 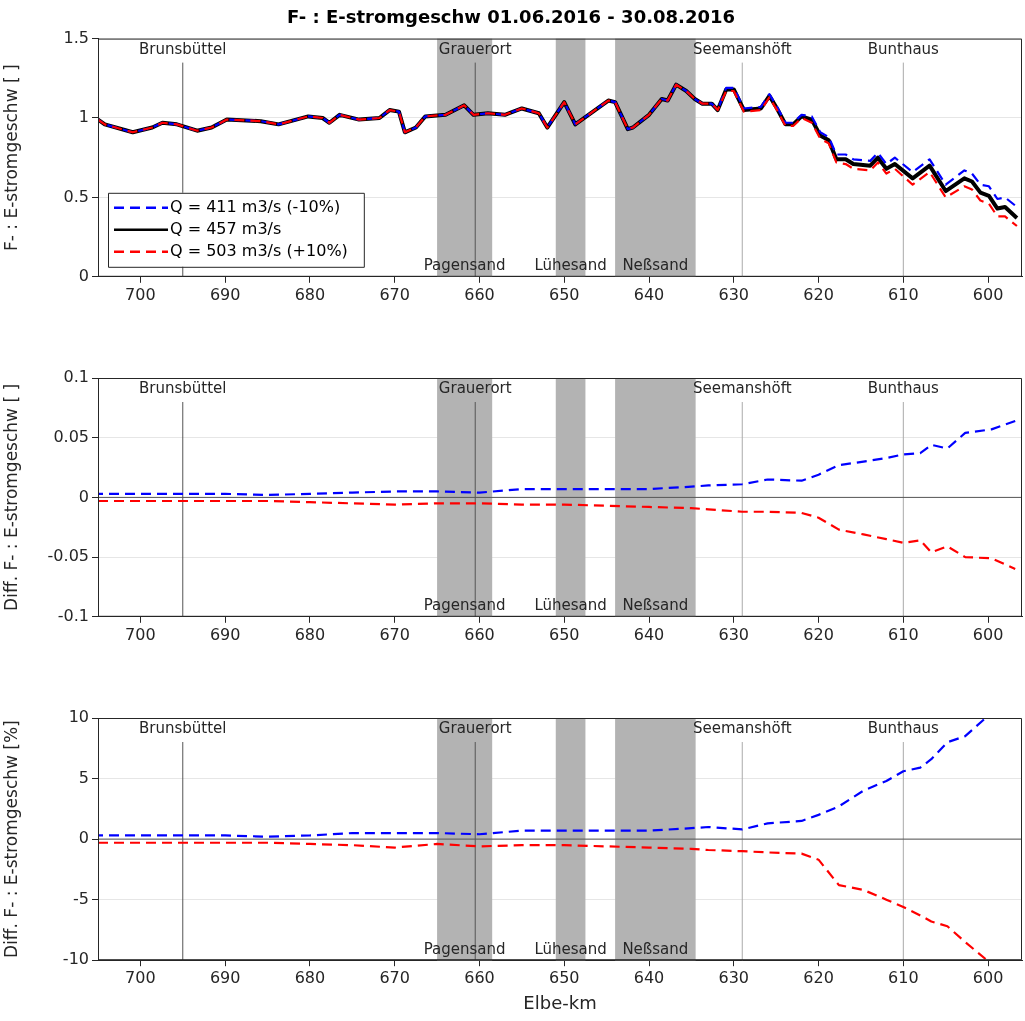 I want to click on y-tick-label: 1.5, so click(x=76, y=37).